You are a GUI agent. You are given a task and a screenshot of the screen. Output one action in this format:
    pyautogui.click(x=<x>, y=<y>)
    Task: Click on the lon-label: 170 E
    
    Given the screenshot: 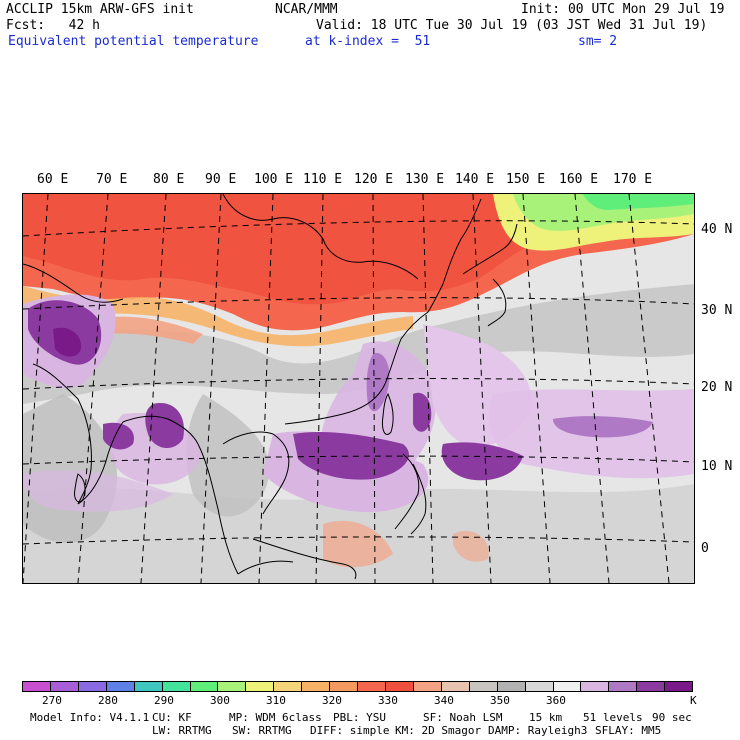 What is the action you would take?
    pyautogui.click(x=633, y=179)
    